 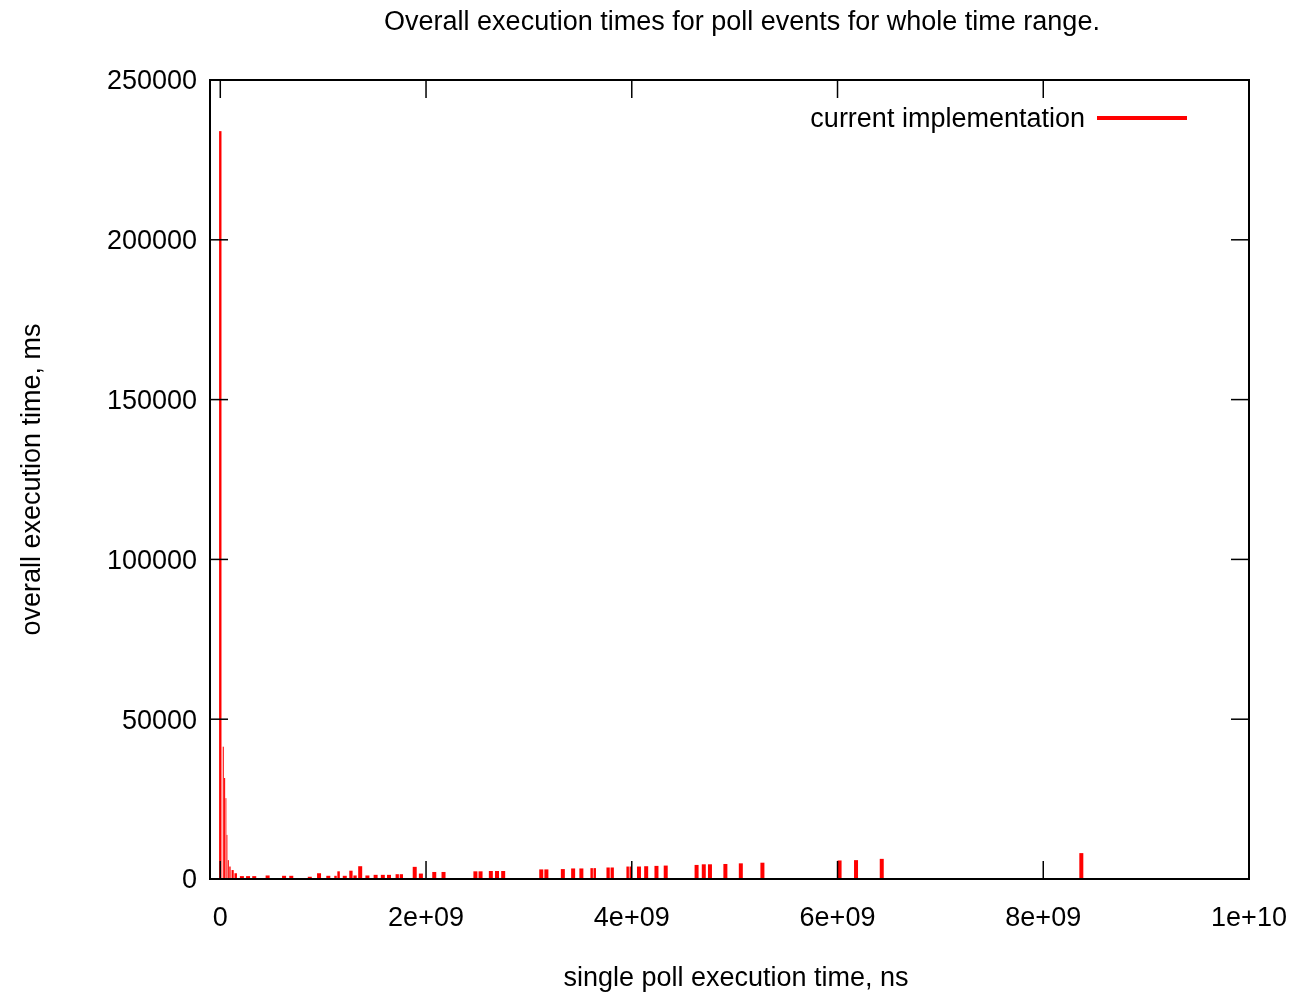 What do you see at coordinates (742, 21) in the screenshot?
I see `chart-title: Overall execution times for poll events for whole time range.` at bounding box center [742, 21].